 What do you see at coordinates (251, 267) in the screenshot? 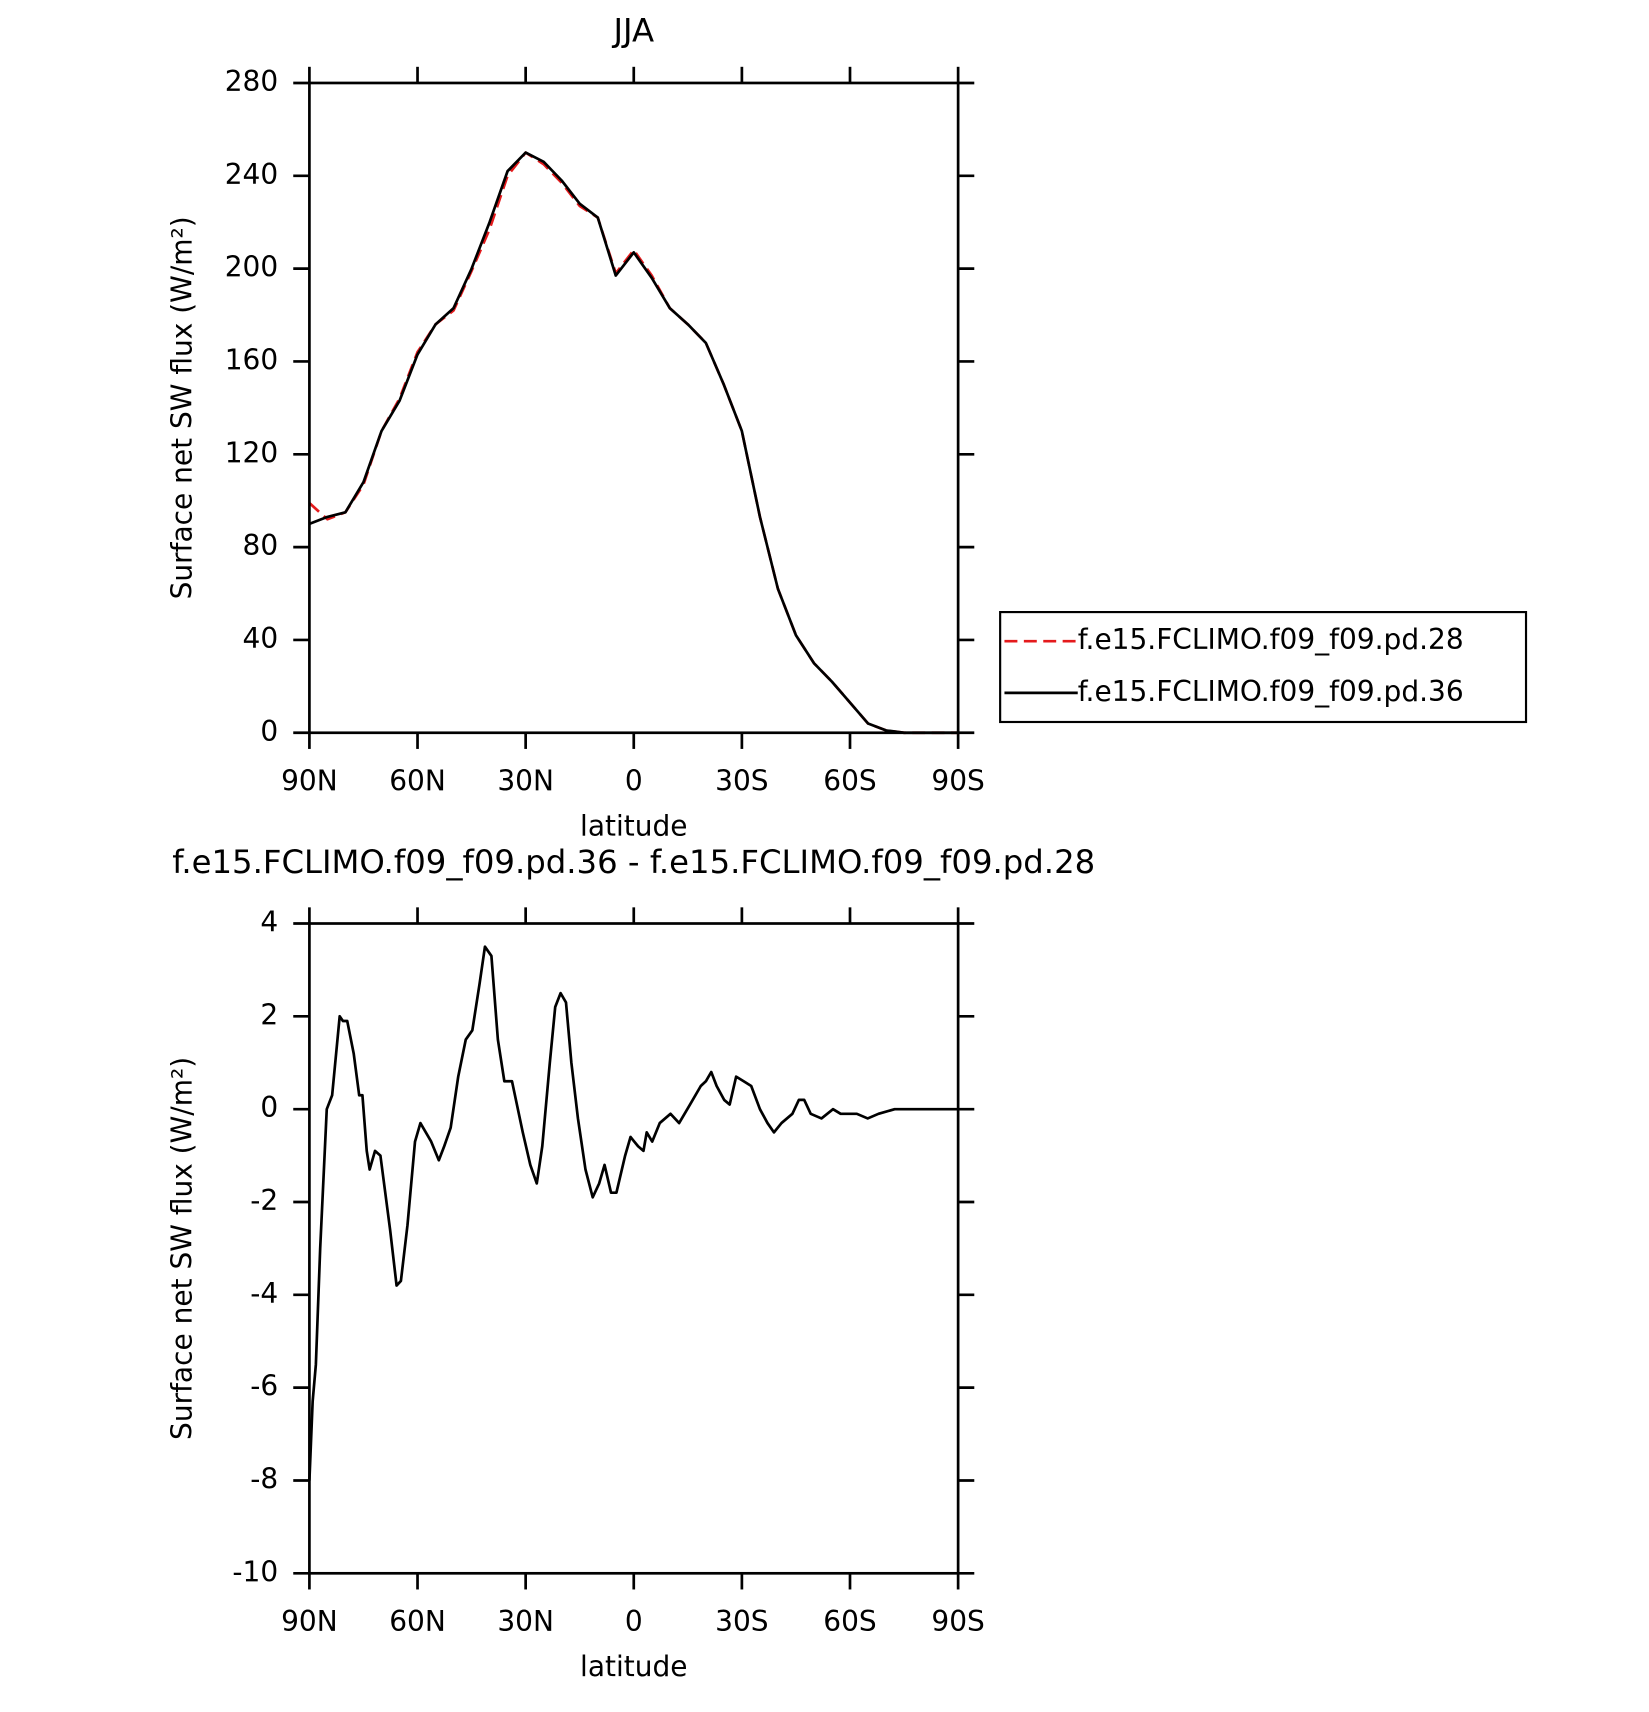
I see `y-tick-label: 200` at bounding box center [251, 267].